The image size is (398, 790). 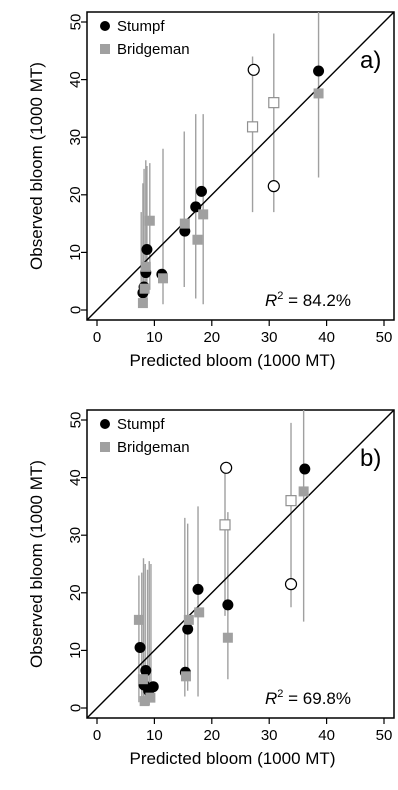 I want to click on panel-label-a: a), so click(x=370, y=60).